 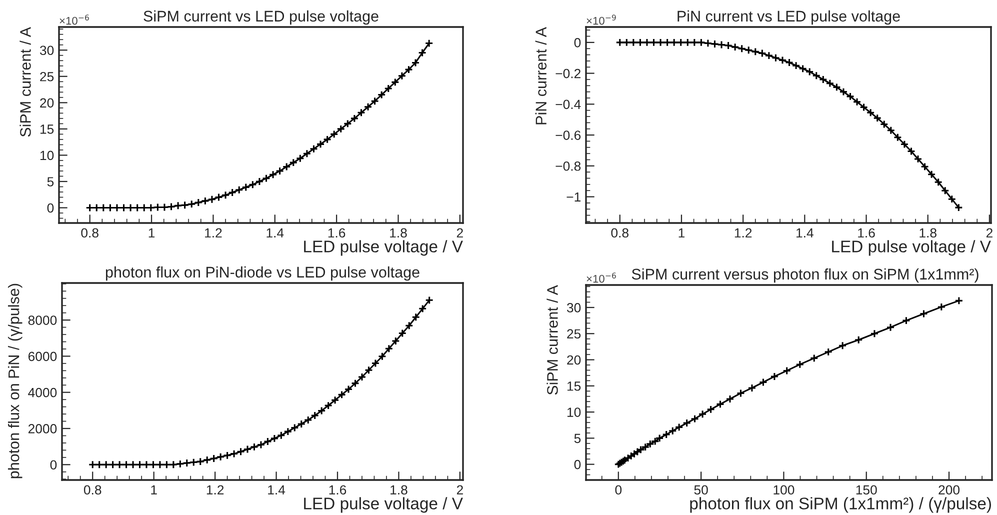 What do you see at coordinates (42, 393) in the screenshot?
I see `y-tick-label: 4000` at bounding box center [42, 393].